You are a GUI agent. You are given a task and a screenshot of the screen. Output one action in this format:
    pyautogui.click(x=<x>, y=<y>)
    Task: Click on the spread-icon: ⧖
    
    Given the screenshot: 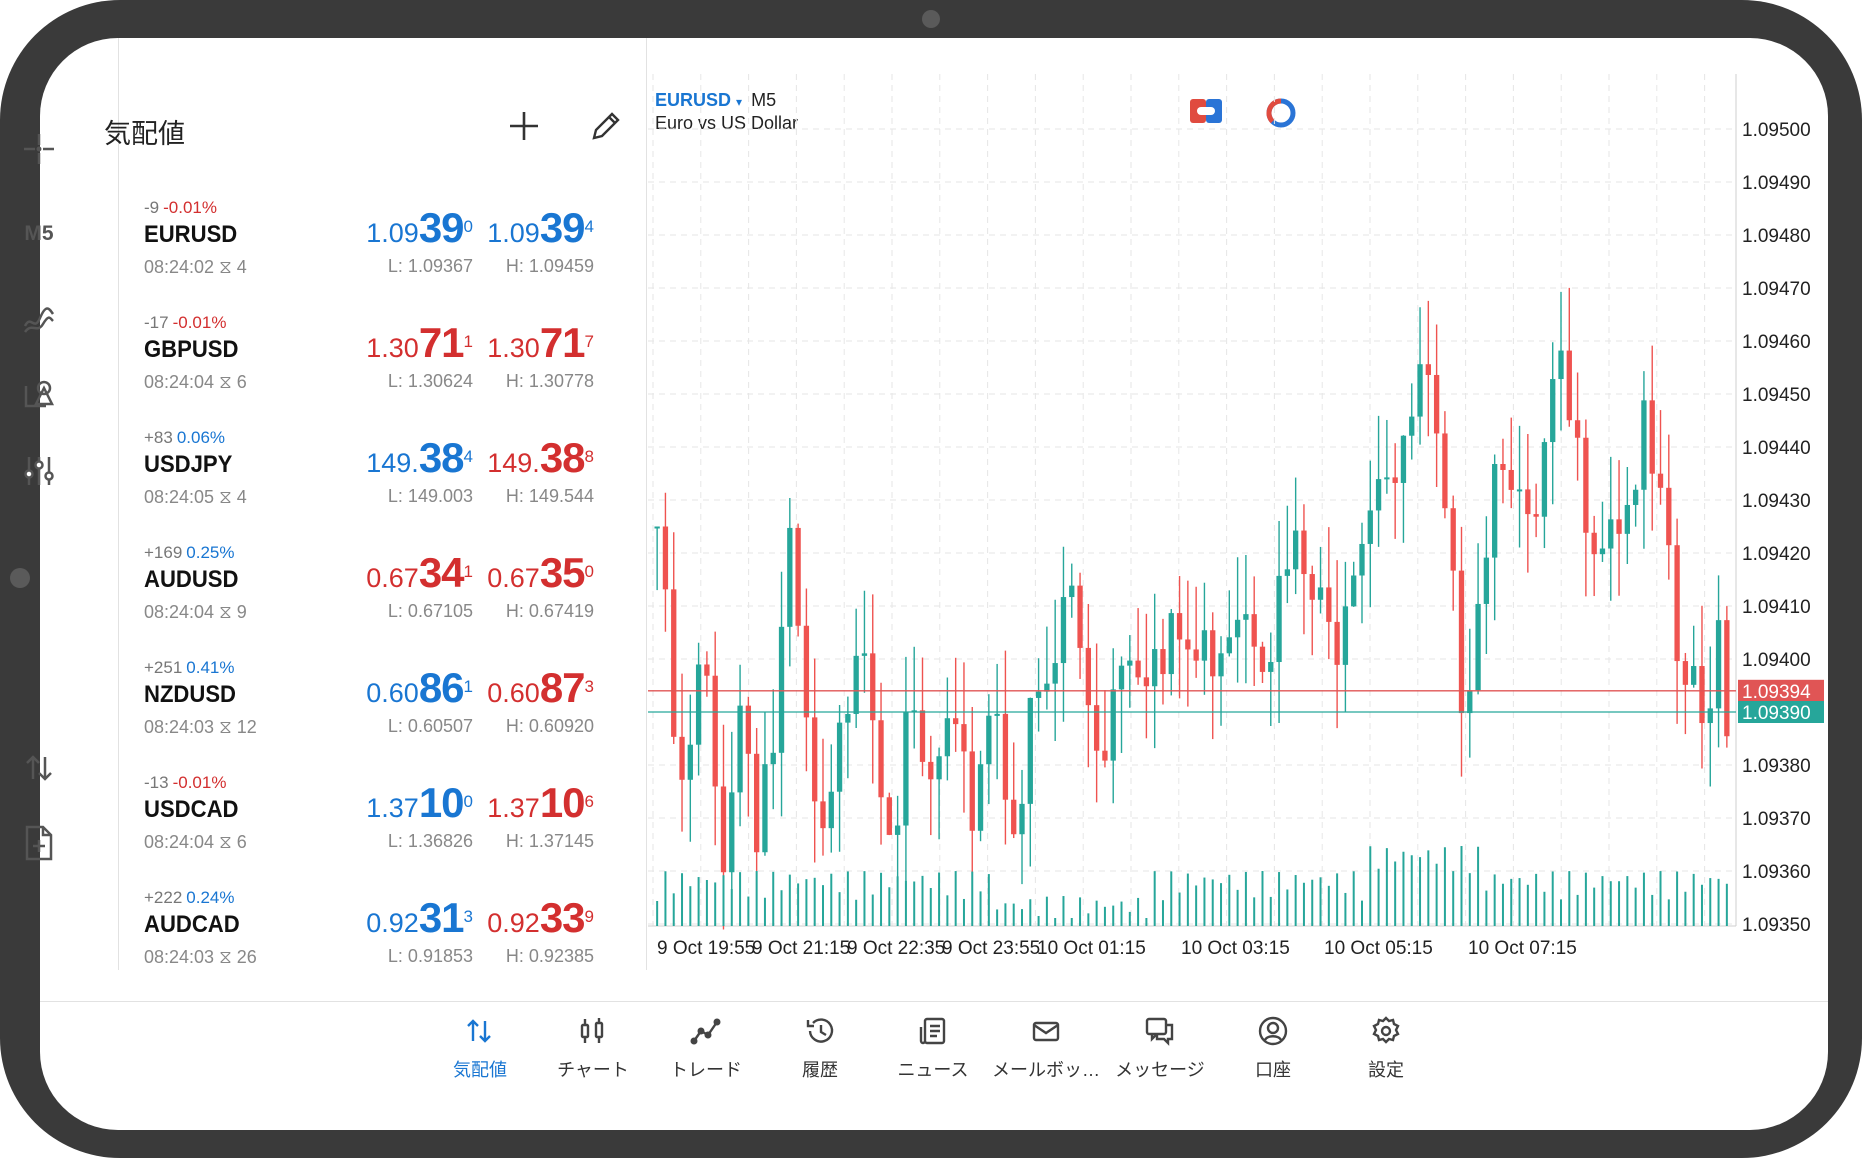 What is the action you would take?
    pyautogui.click(x=225, y=497)
    